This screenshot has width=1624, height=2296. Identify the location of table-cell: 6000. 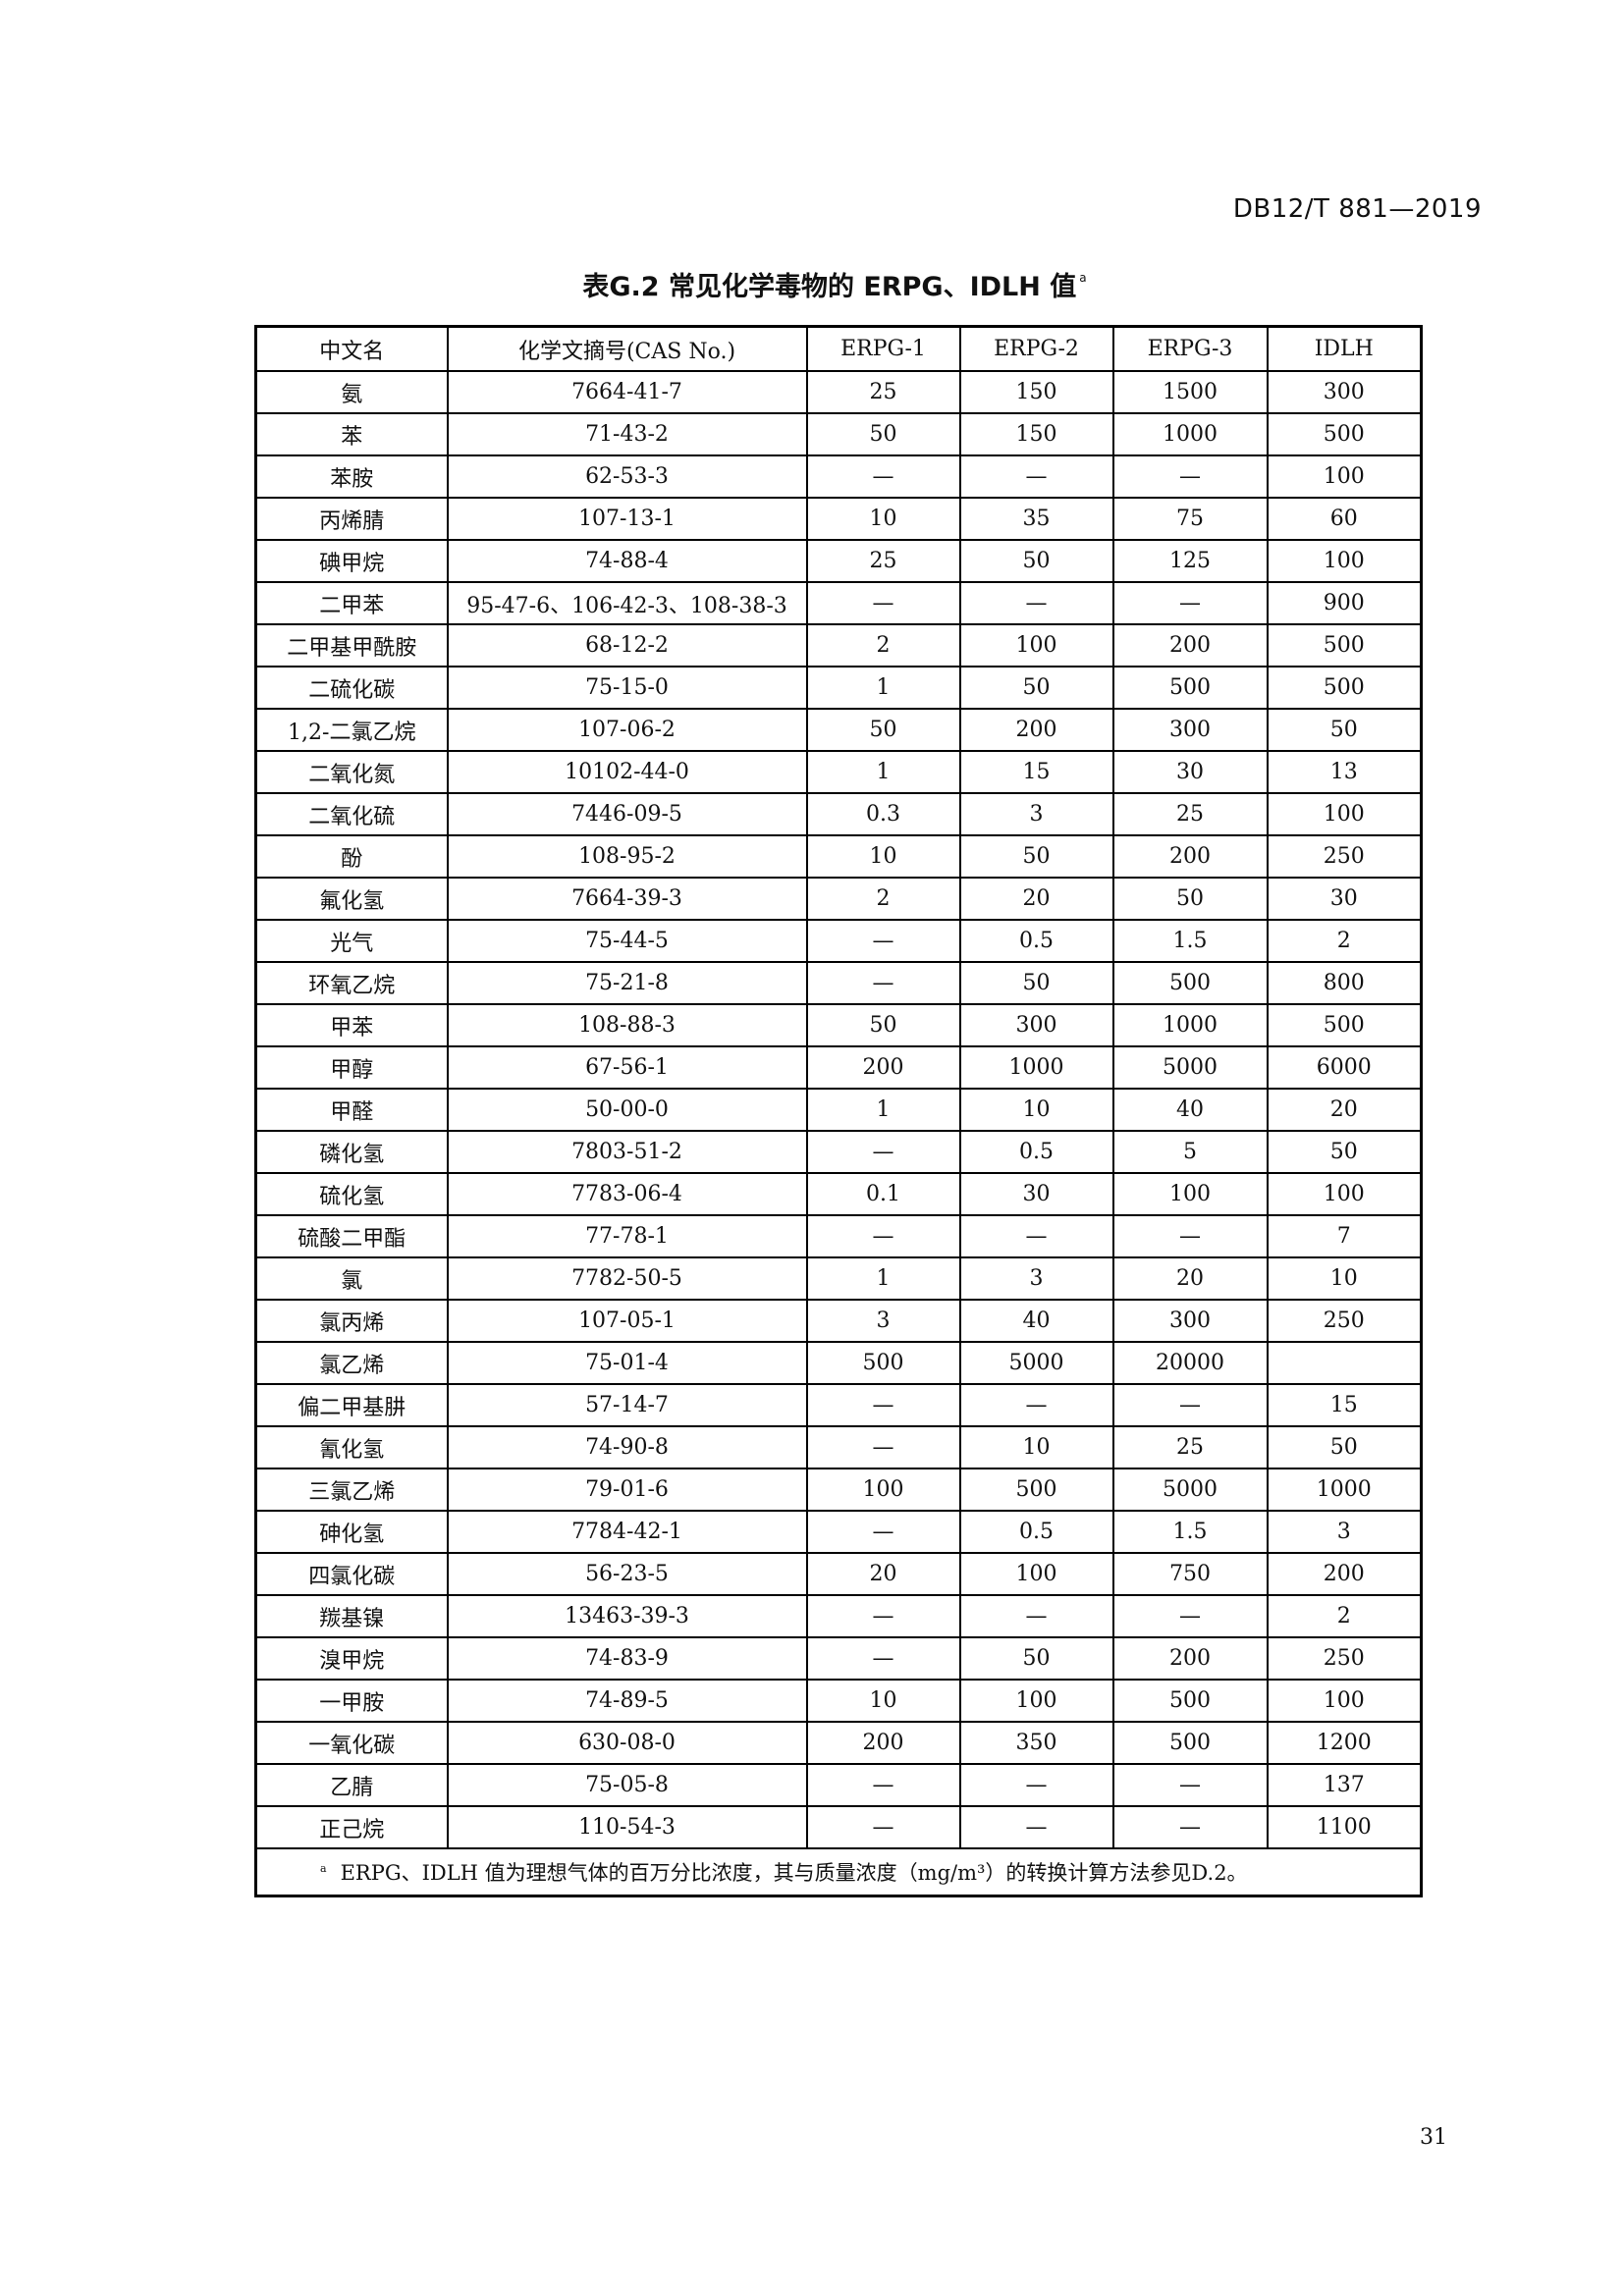
(1344, 1068).